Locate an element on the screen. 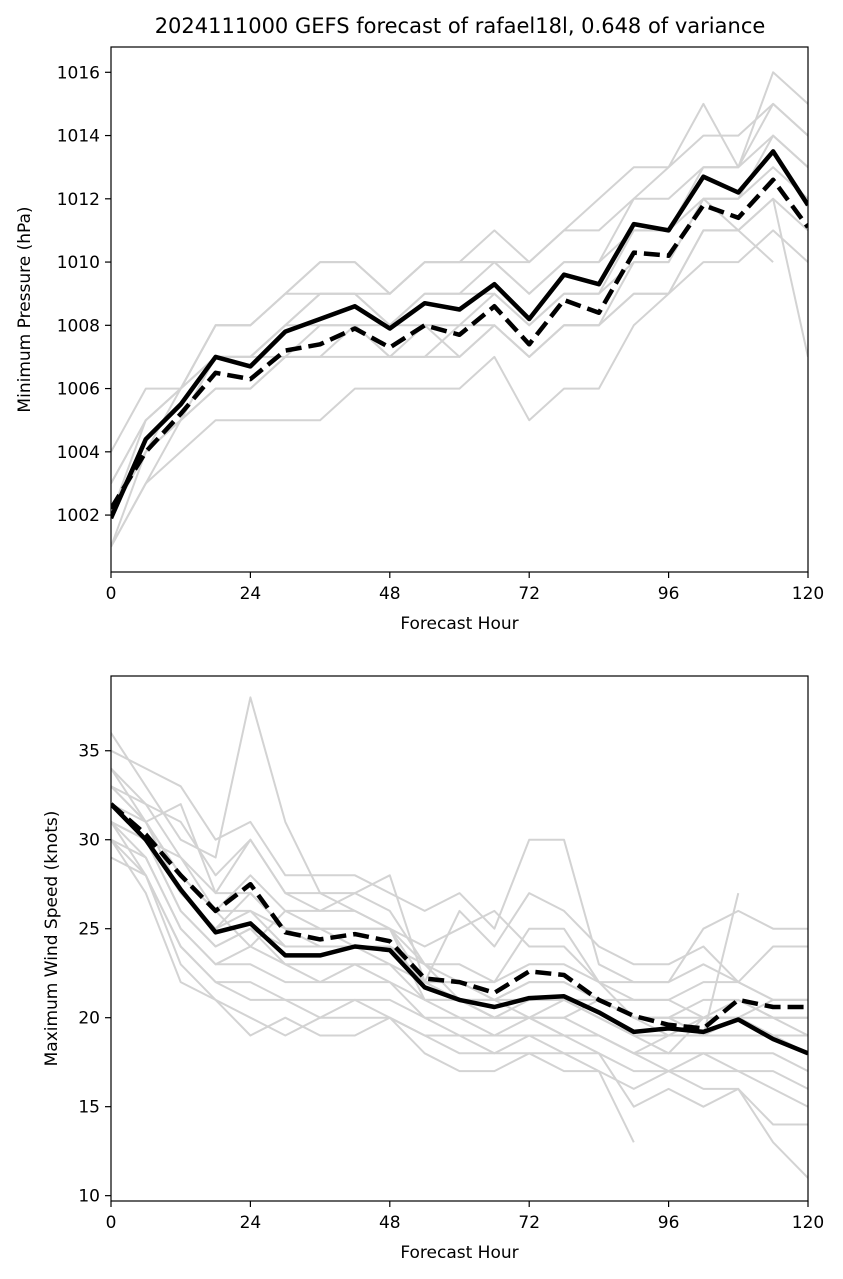 Image resolution: width=843 pixels, height=1279 pixels. y-tick-label: 1008 is located at coordinates (78, 326).